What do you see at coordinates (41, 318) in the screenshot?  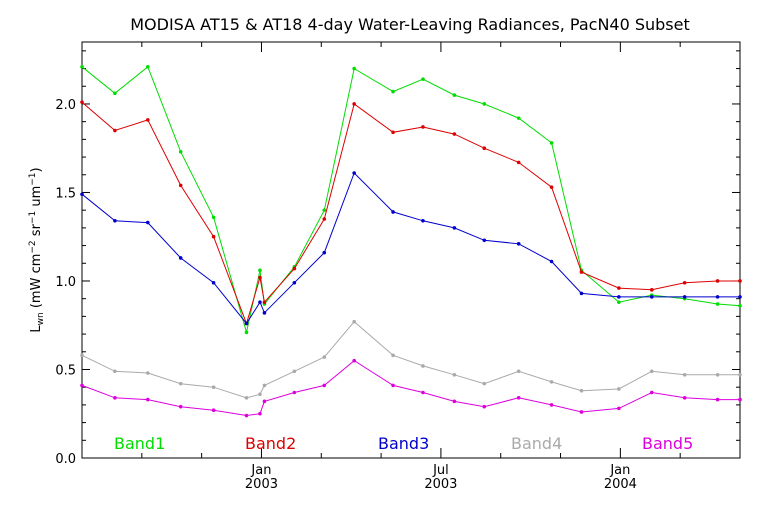 I see `y-label-main-sub: wn` at bounding box center [41, 318].